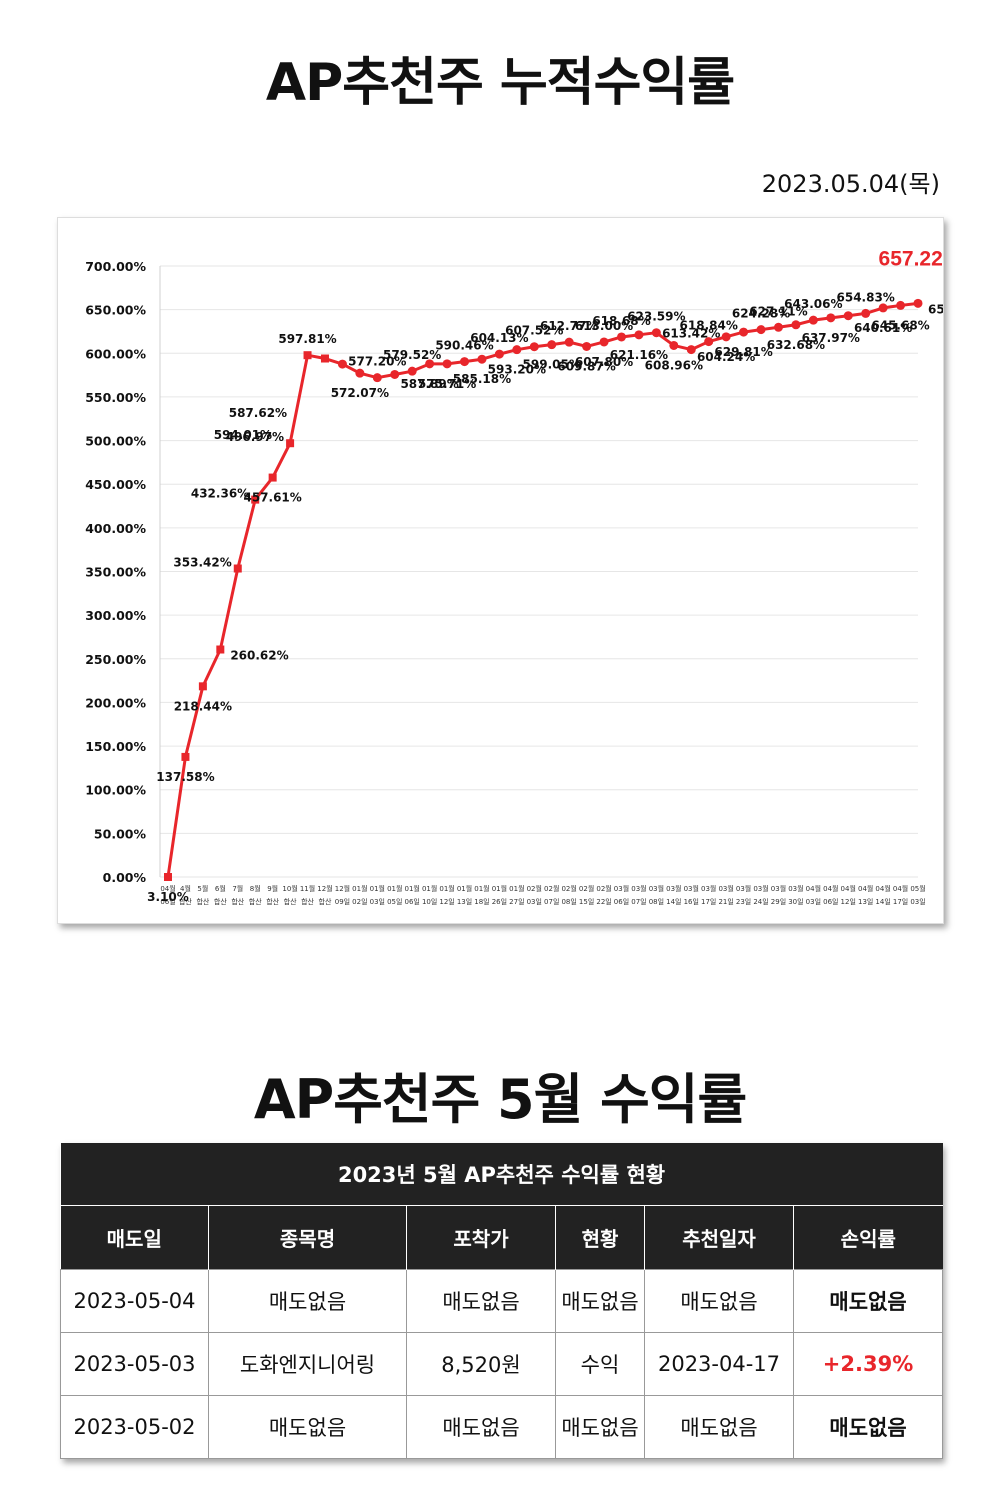  Describe the element at coordinates (377, 362) in the screenshot. I see `data-label: 577.20%` at that location.